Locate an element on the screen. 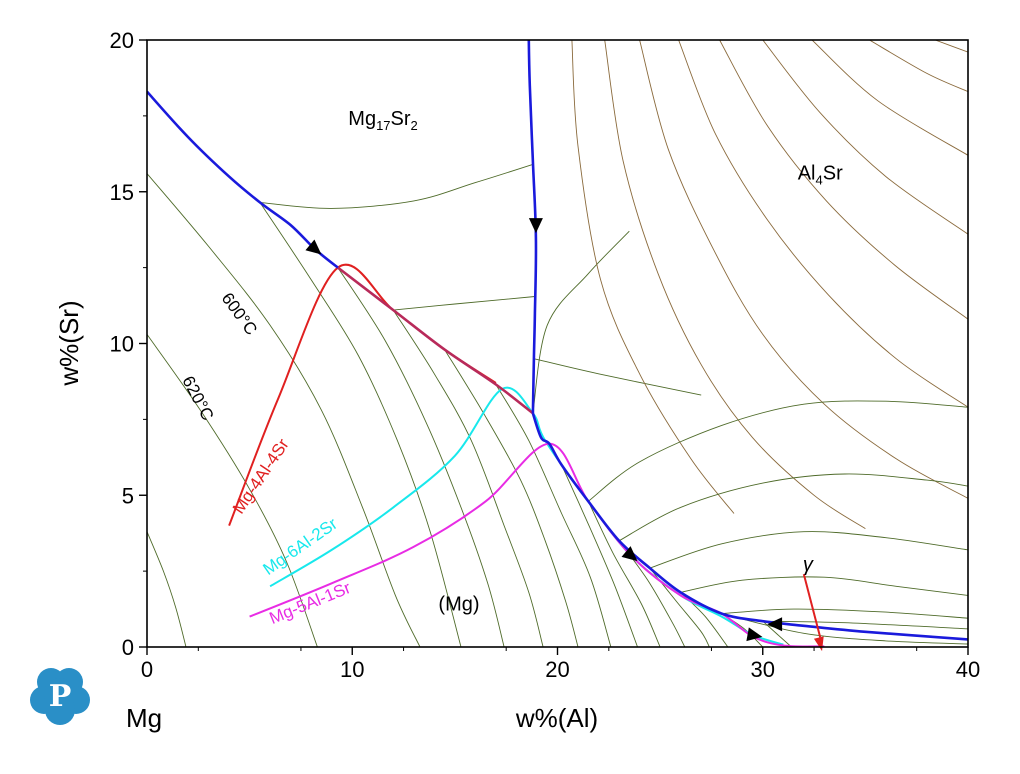 The image size is (1020, 774). x-tick-label-4: 40 is located at coordinates (968, 669).